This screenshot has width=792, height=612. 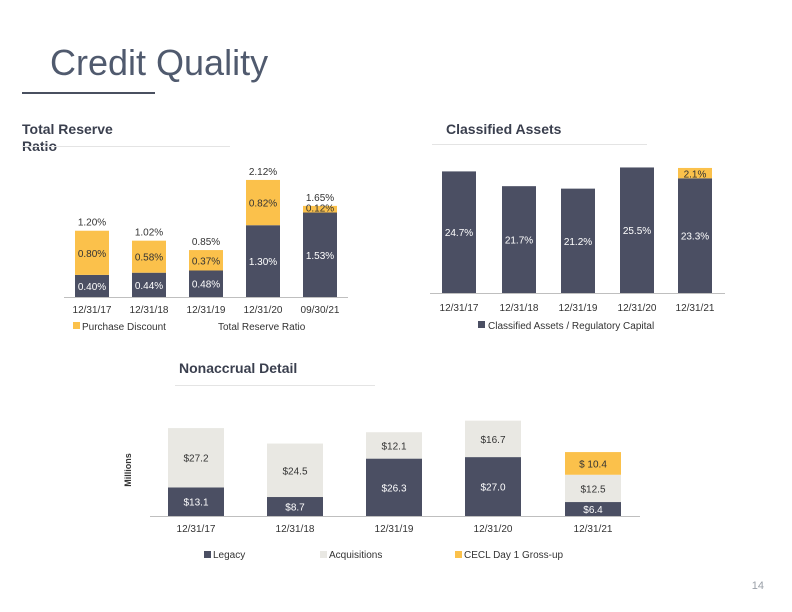 I want to click on nonaccrual-detail-segment-label: $24.5, so click(x=294, y=471).